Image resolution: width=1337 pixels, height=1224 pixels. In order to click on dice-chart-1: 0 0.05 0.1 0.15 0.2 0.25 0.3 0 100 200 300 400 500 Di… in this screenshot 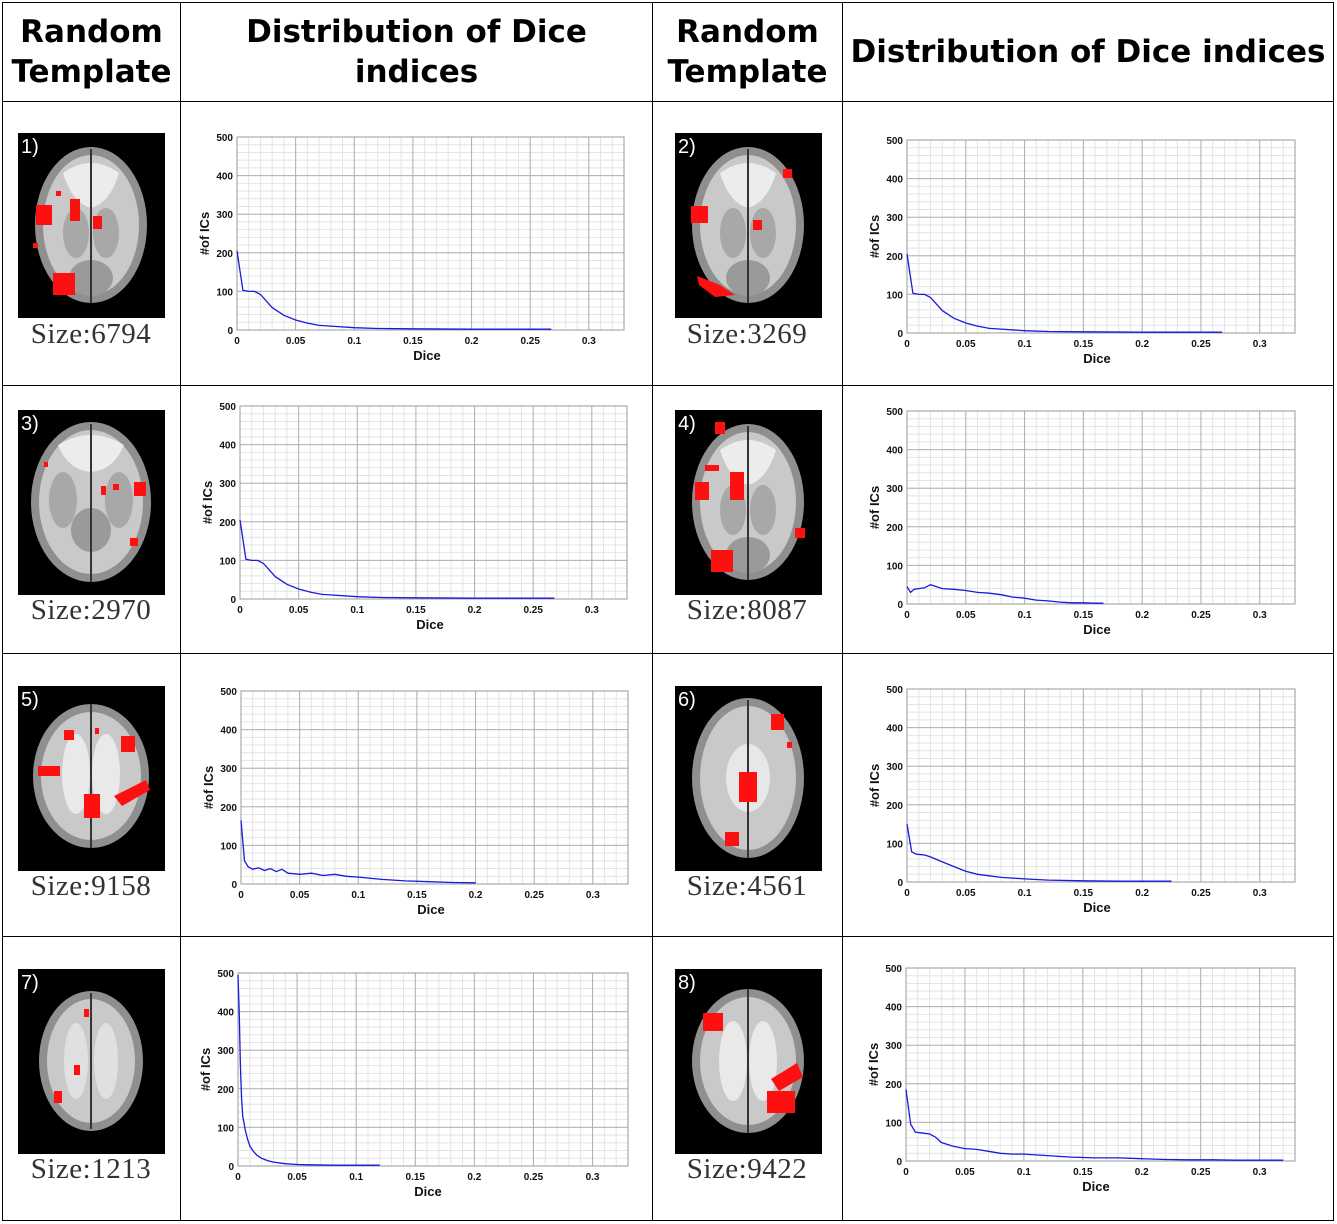, I will do `click(413, 251)`.